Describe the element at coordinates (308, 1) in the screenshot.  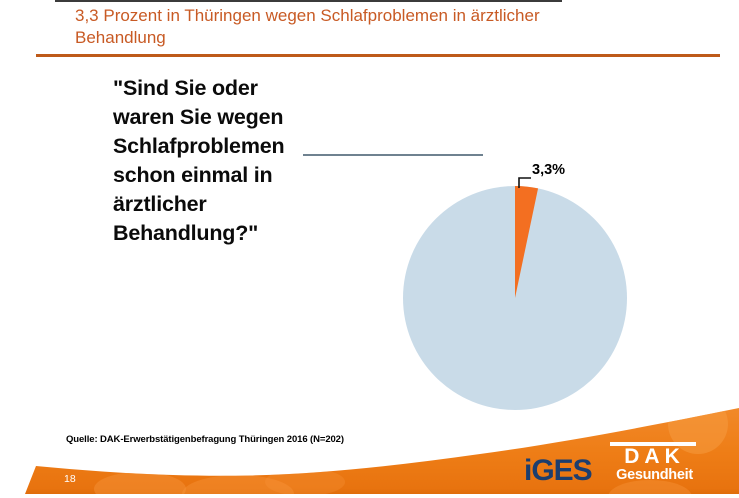
I see `top-edge-line` at that location.